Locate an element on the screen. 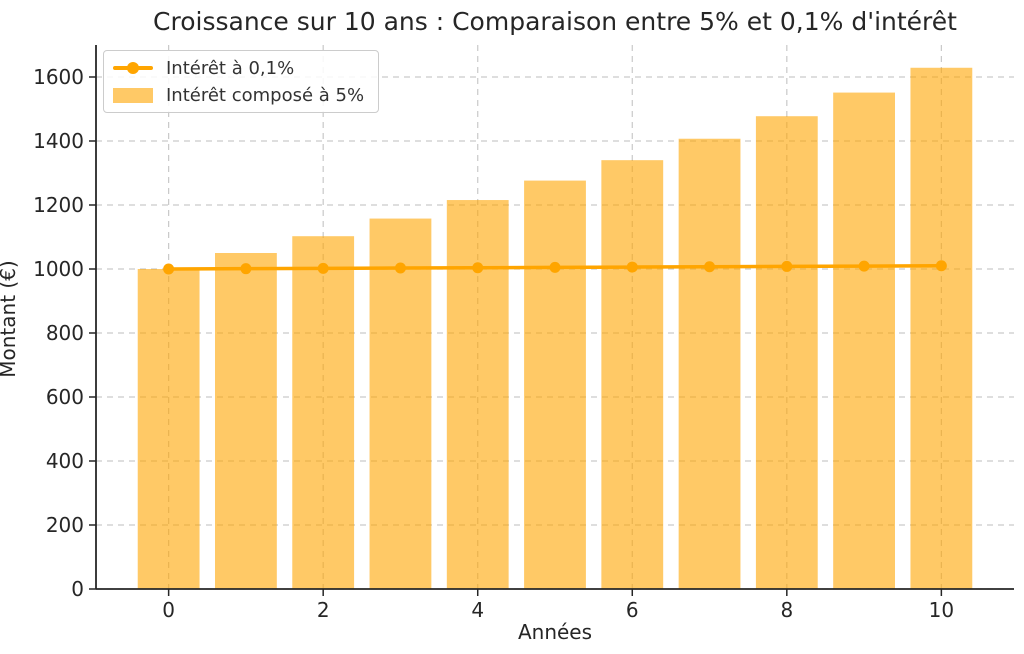 Image resolution: width=1024 pixels, height=654 pixels. y-tick-label: 0 is located at coordinates (77, 589).